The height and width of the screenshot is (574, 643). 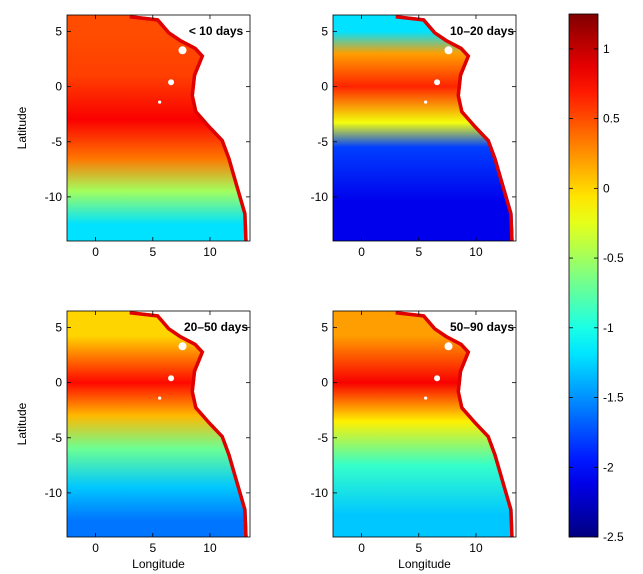 I want to click on colorbar-tick-label: -0.5, so click(x=613, y=258).